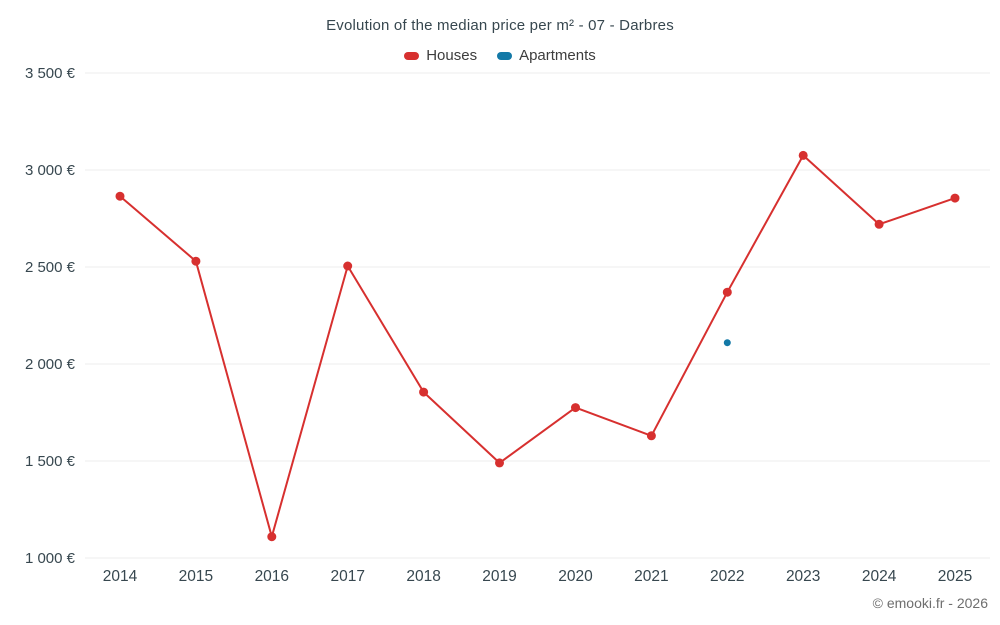  Describe the element at coordinates (272, 576) in the screenshot. I see `x-axis-tick-label: 2016` at that location.